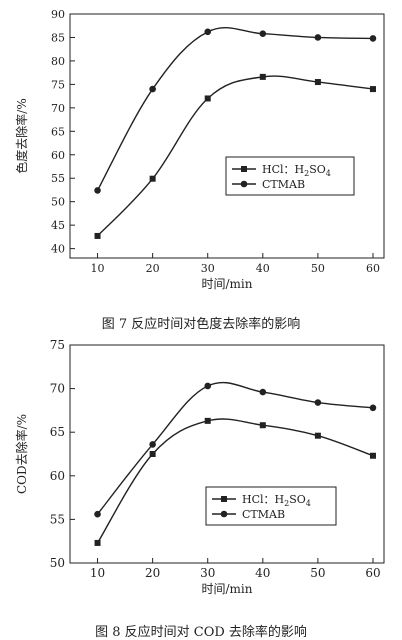 Image resolution: width=402 pixels, height=640 pixels. Describe the element at coordinates (58, 61) in the screenshot. I see `y-tick-label: 80` at that location.